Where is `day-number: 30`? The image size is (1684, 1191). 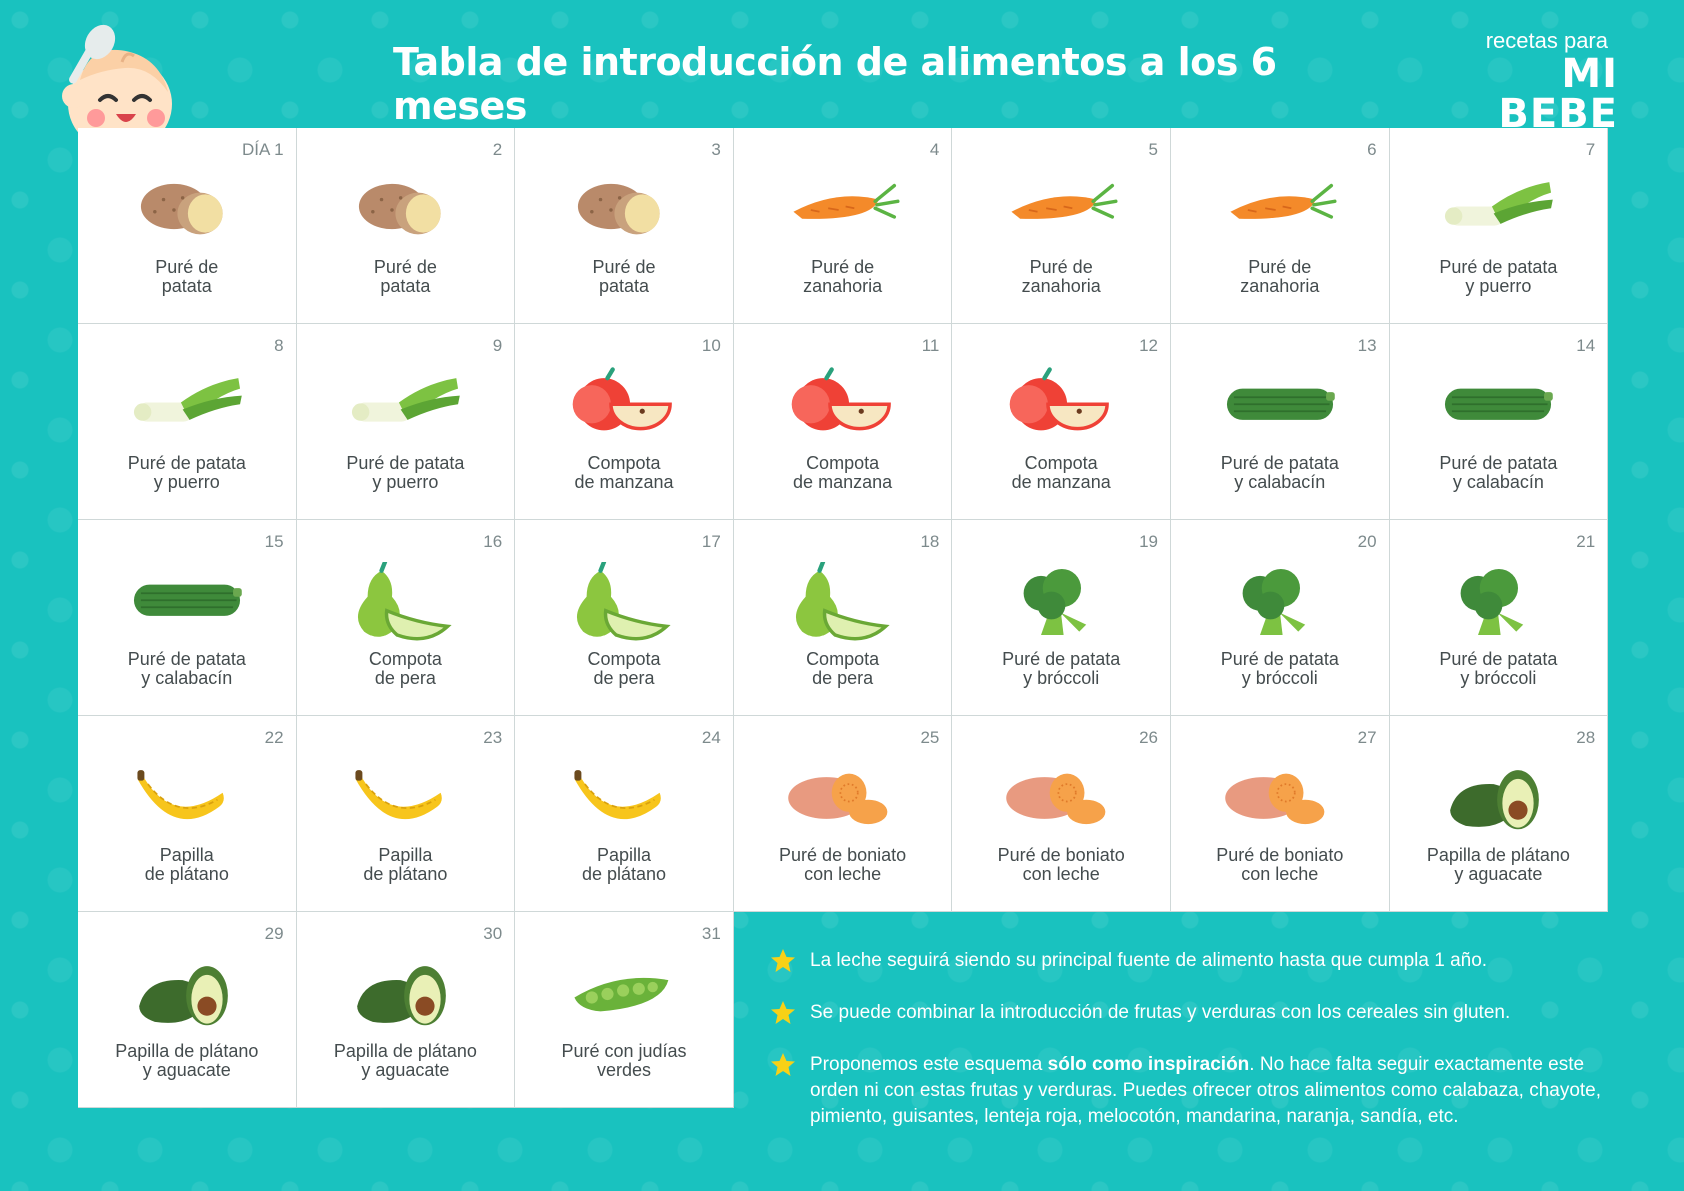 day-number: 30 is located at coordinates (493, 933).